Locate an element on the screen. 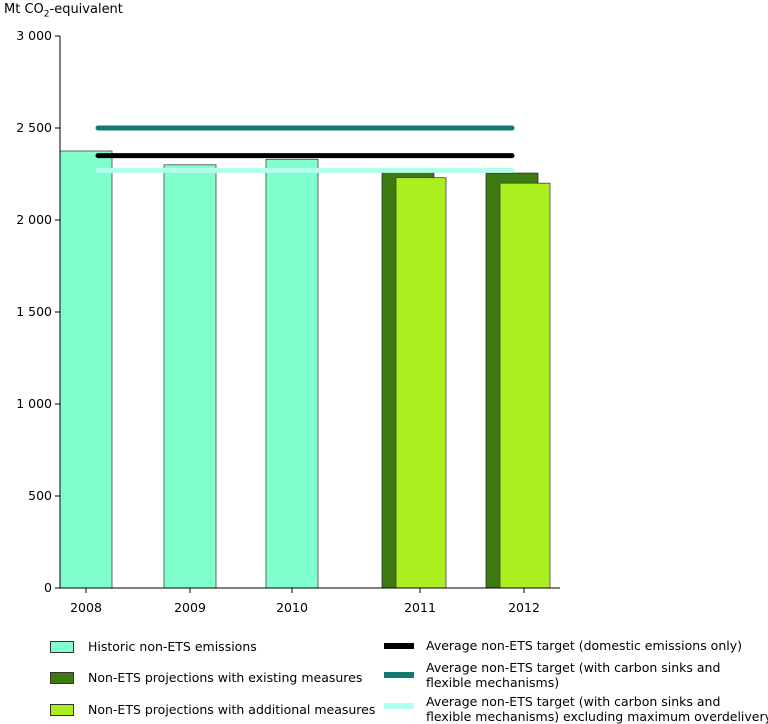 The height and width of the screenshot is (724, 768). legend-swatch-target-sinks is located at coordinates (399, 675).